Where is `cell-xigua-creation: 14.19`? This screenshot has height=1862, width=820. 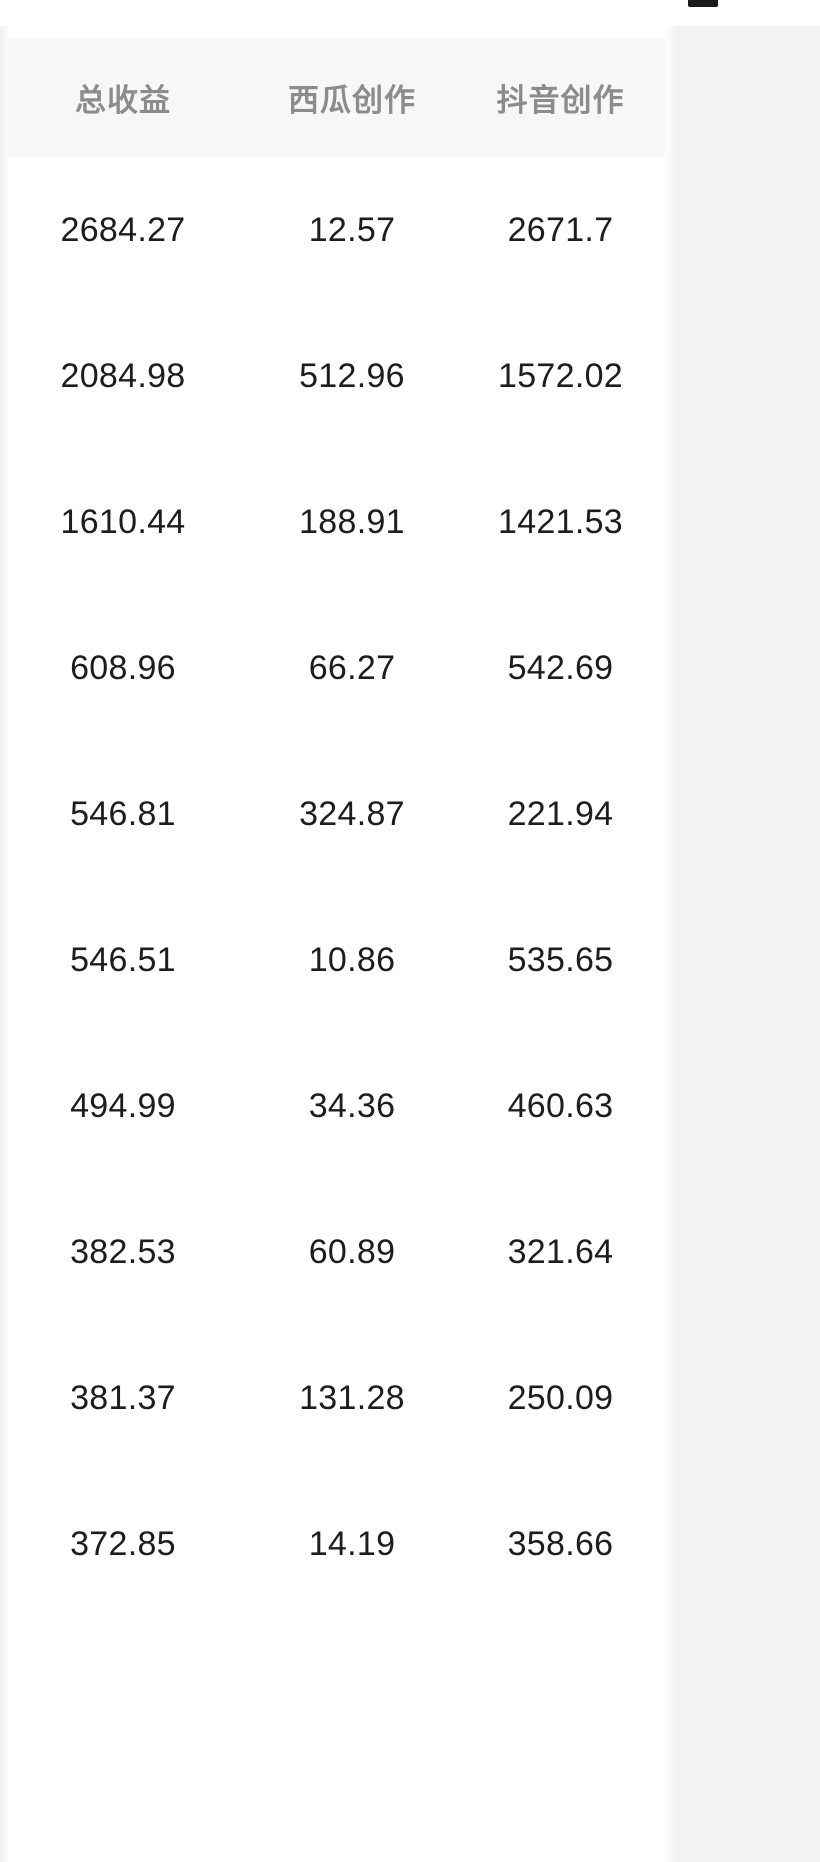
cell-xigua-creation: 14.19 is located at coordinates (352, 1543).